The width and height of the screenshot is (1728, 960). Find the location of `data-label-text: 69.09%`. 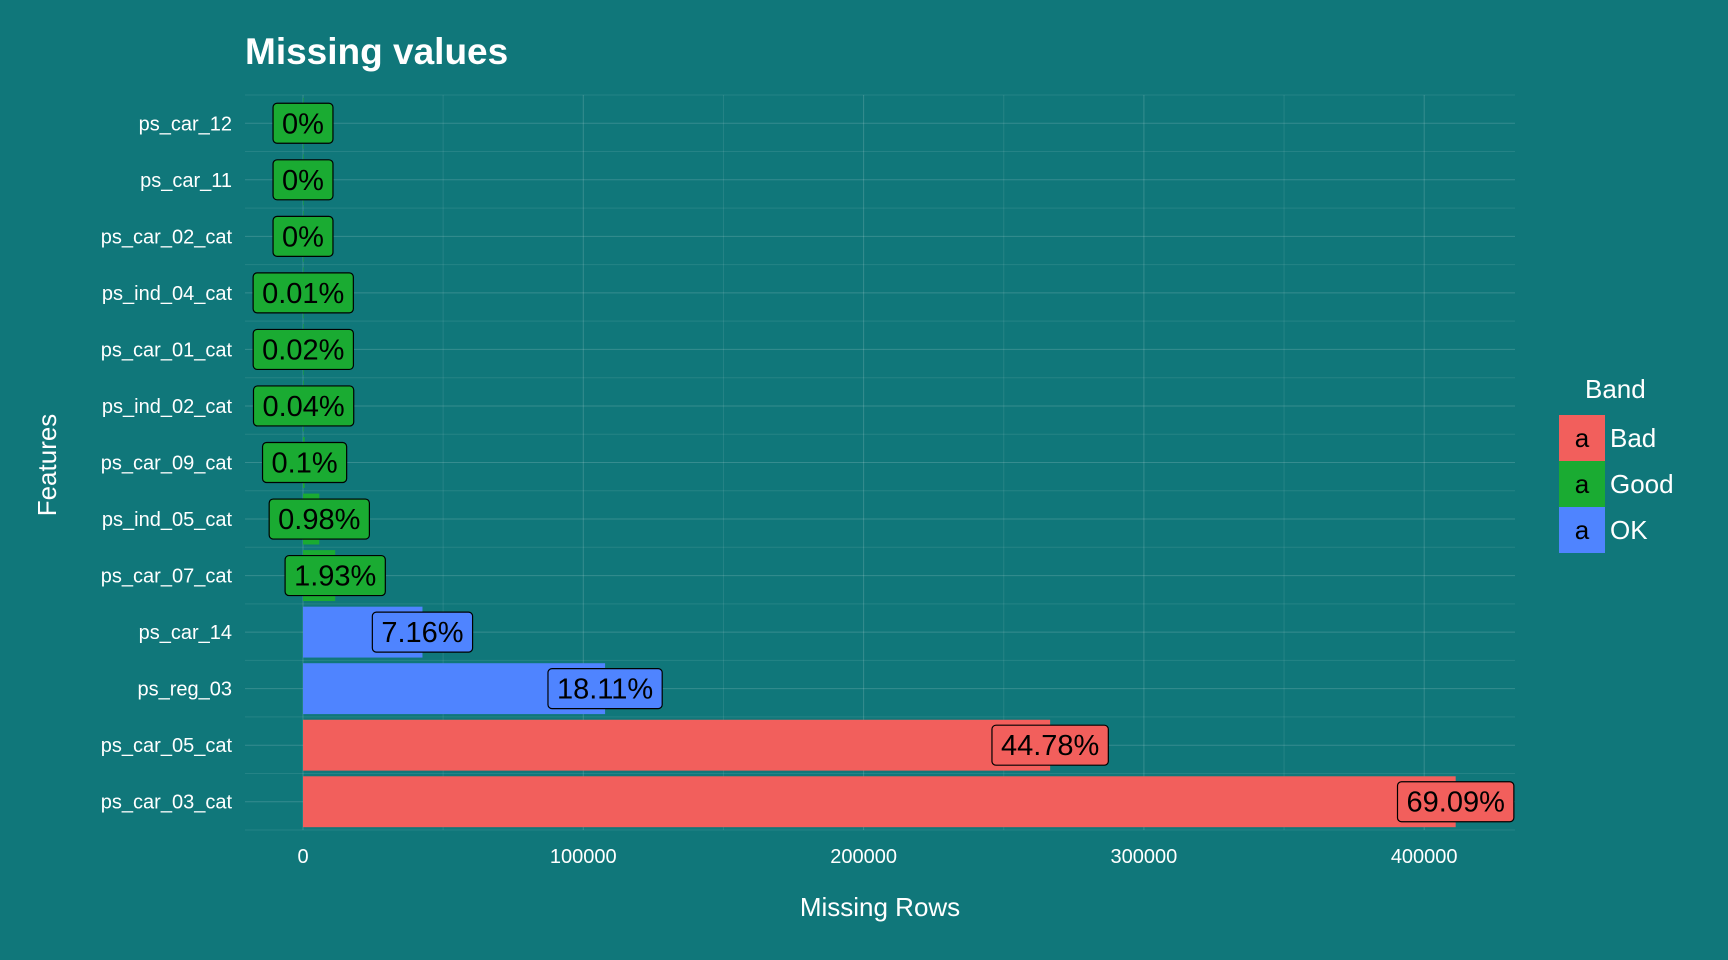

data-label-text: 69.09% is located at coordinates (1456, 803).